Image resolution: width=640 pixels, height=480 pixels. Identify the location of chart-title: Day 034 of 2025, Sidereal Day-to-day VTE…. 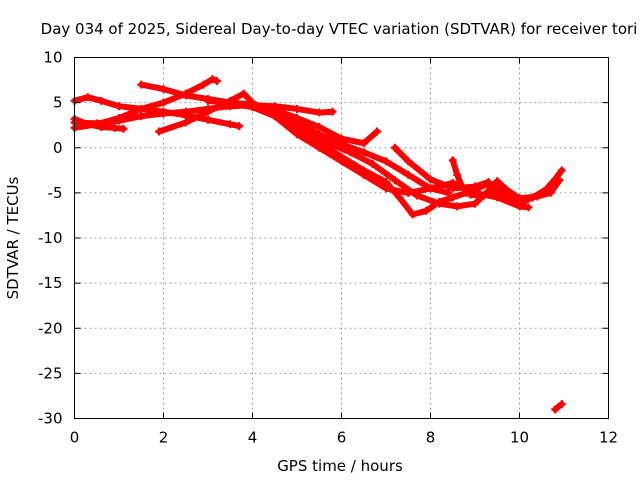
(339, 29).